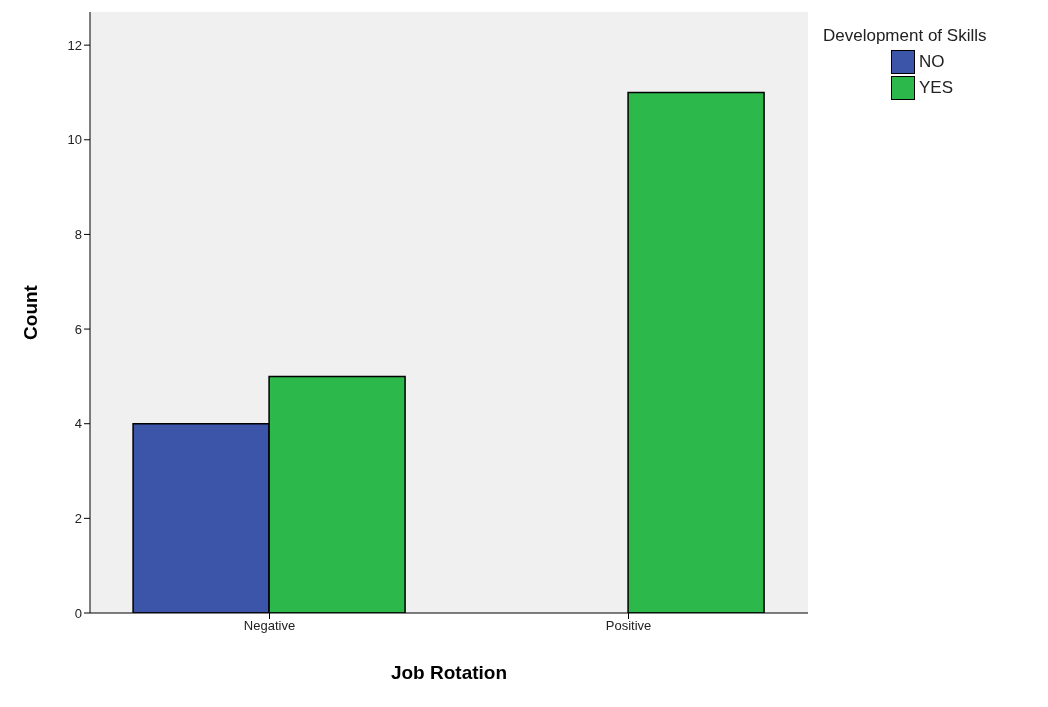 This screenshot has width=1048, height=707. What do you see at coordinates (628, 626) in the screenshot?
I see `x-tick-label: Positive` at bounding box center [628, 626].